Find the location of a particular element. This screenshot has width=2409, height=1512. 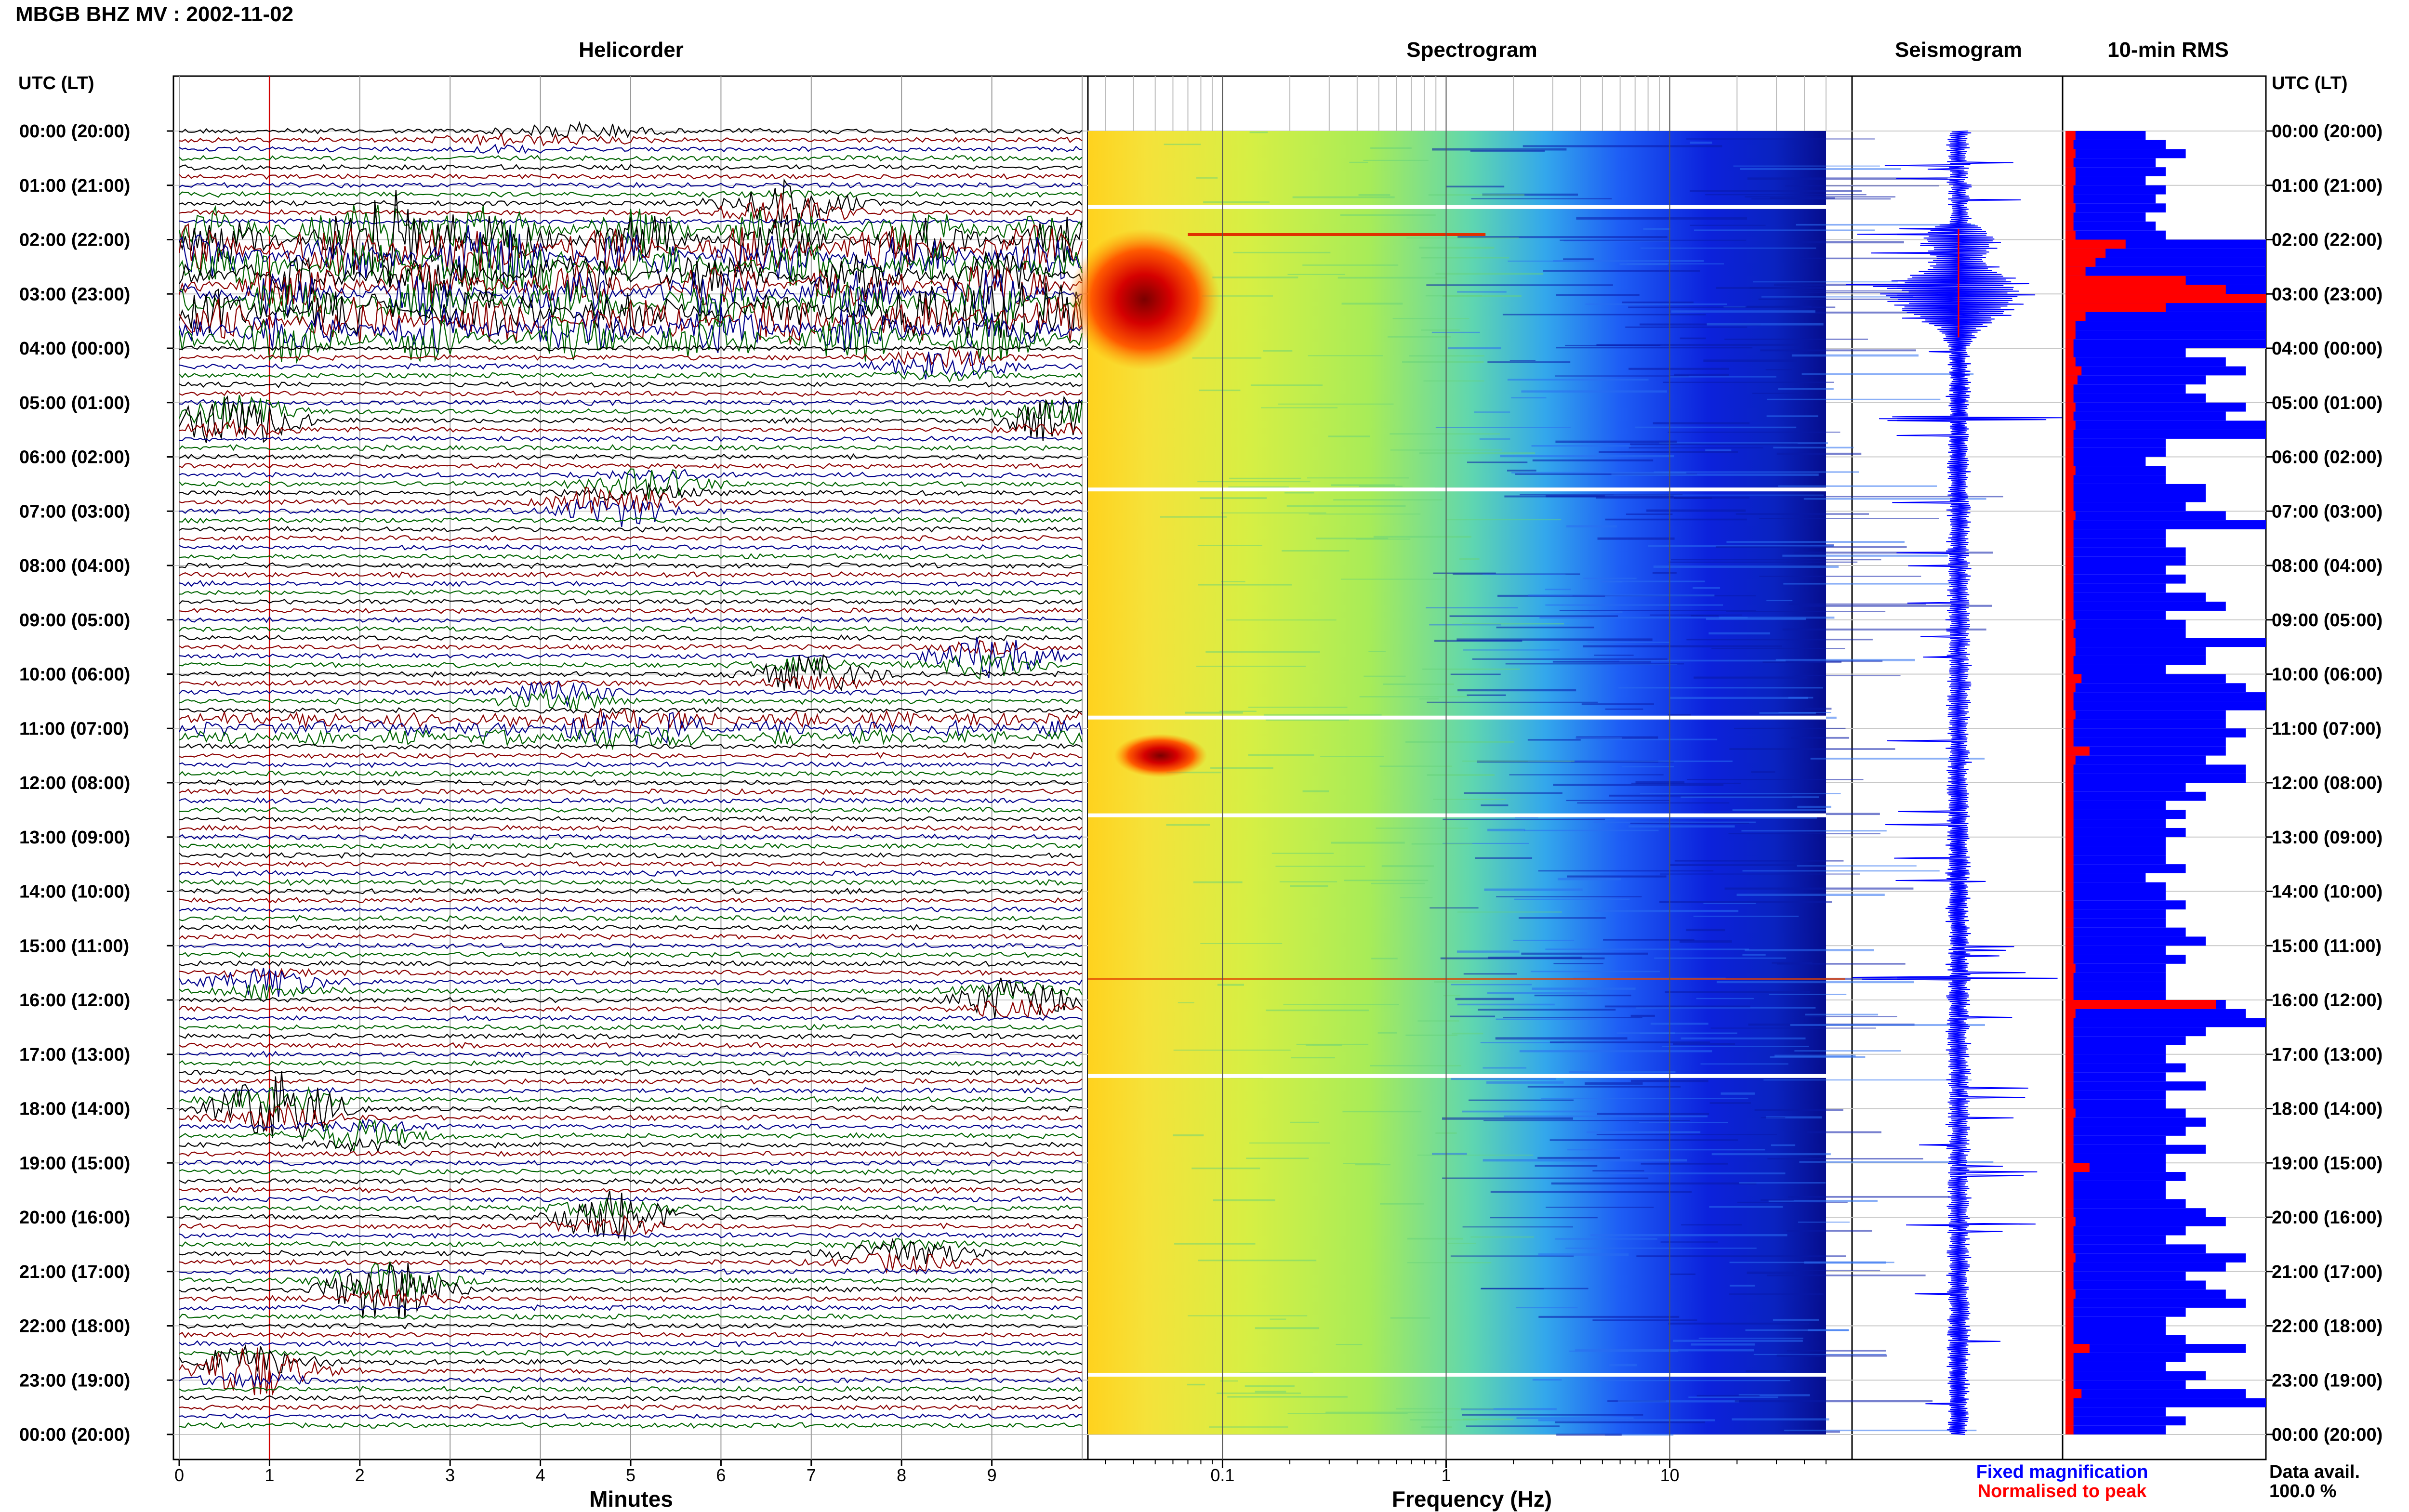

minute-tick-label: 8 is located at coordinates (902, 1475).